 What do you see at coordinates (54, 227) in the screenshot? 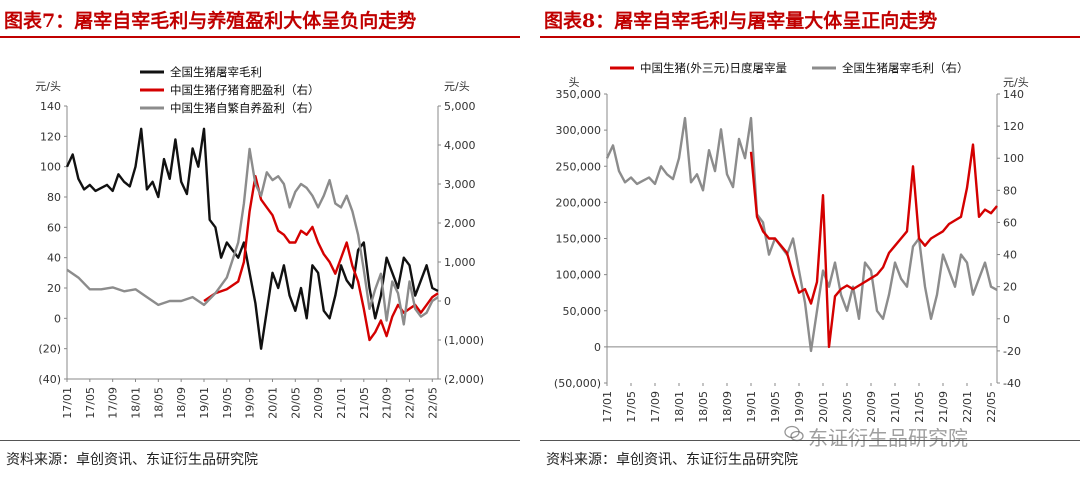
I see `left-tick-label: 60` at bounding box center [54, 227].